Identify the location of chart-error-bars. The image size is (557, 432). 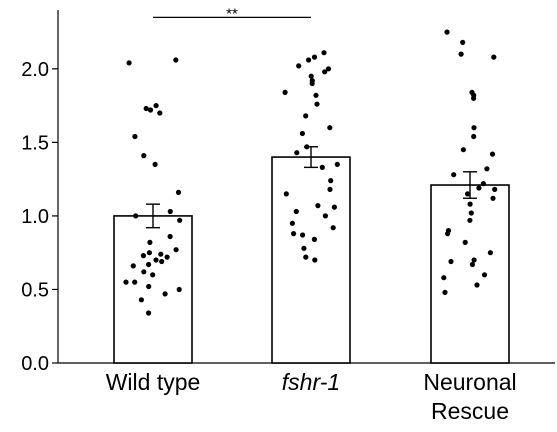
(311, 187).